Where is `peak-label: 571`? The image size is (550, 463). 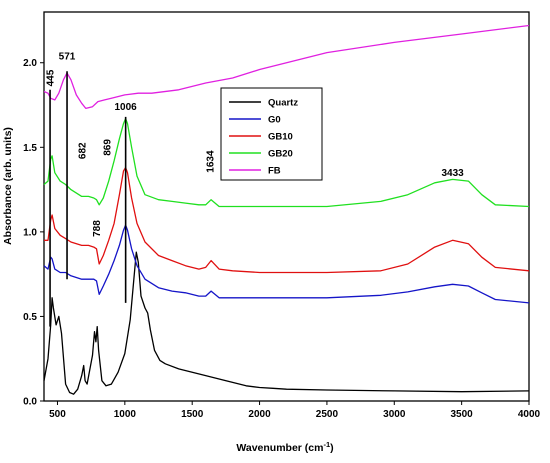 peak-label: 571 is located at coordinates (67, 56).